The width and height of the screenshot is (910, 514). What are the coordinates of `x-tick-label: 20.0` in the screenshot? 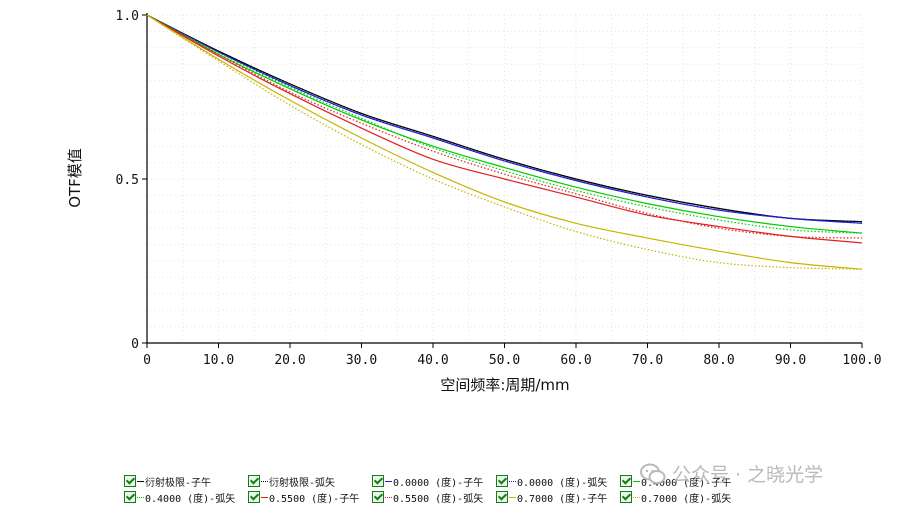 It's located at (289, 360).